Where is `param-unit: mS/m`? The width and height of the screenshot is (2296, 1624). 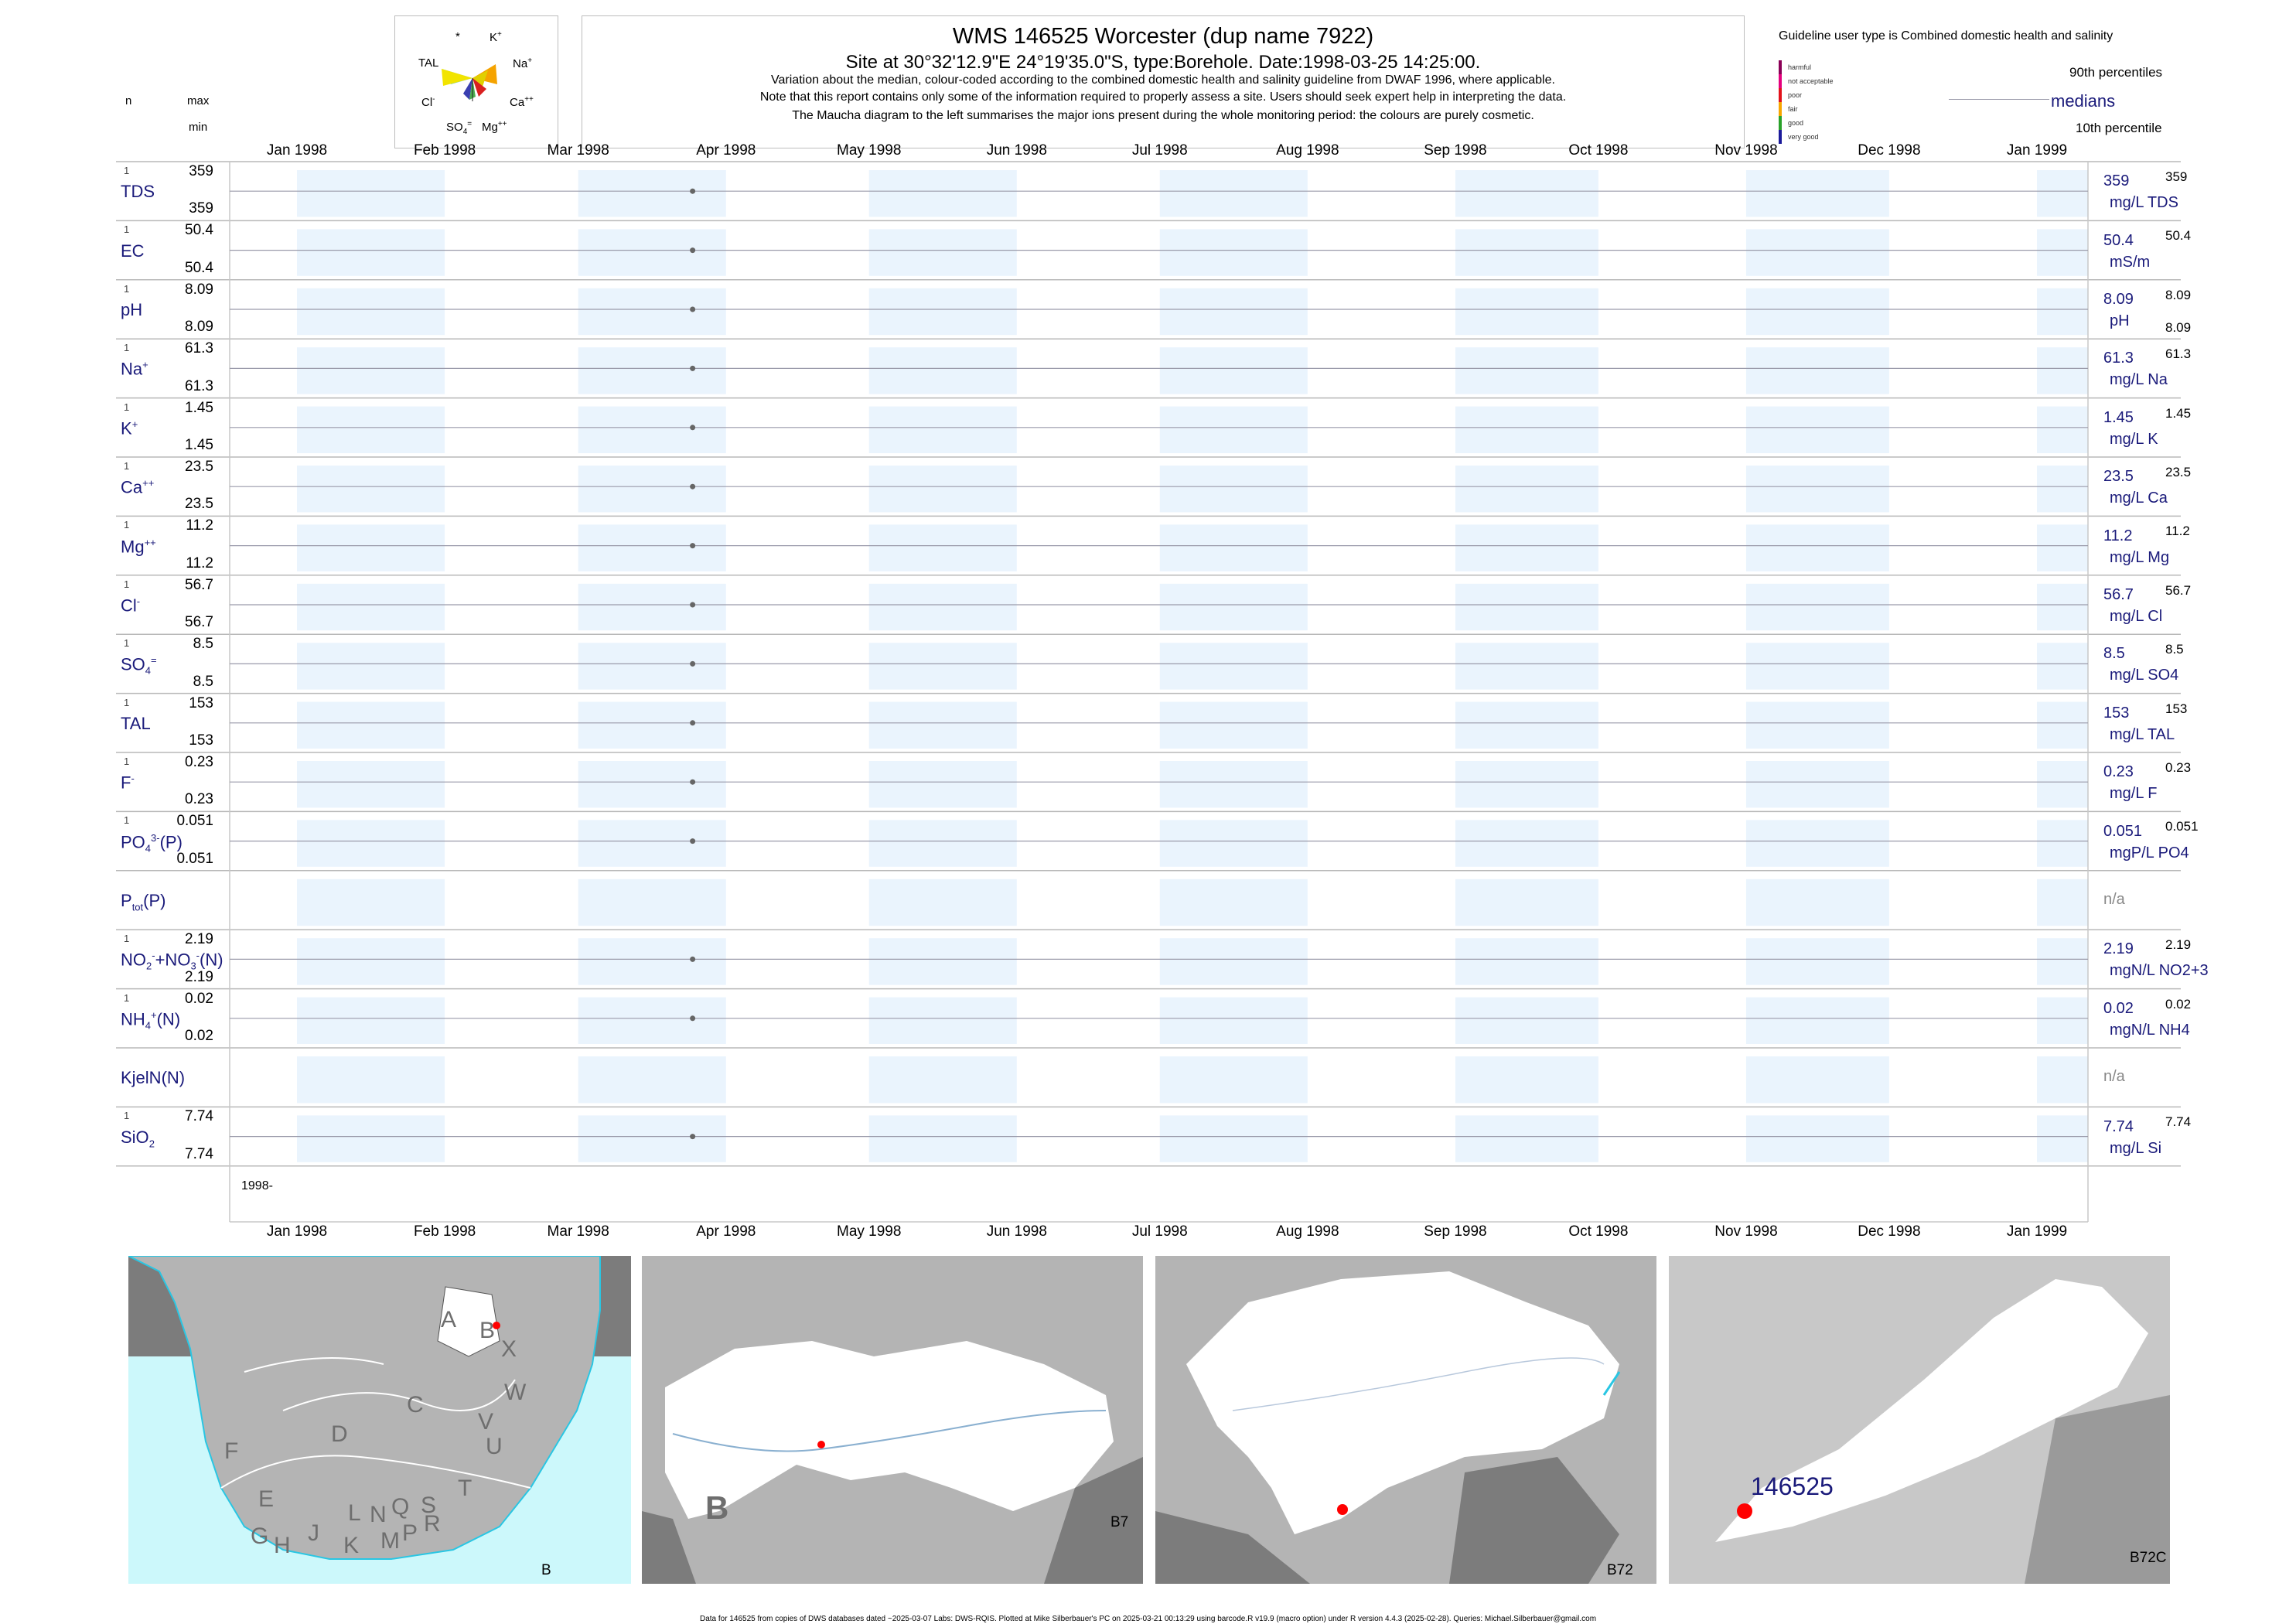
param-unit: mS/m is located at coordinates (2130, 262).